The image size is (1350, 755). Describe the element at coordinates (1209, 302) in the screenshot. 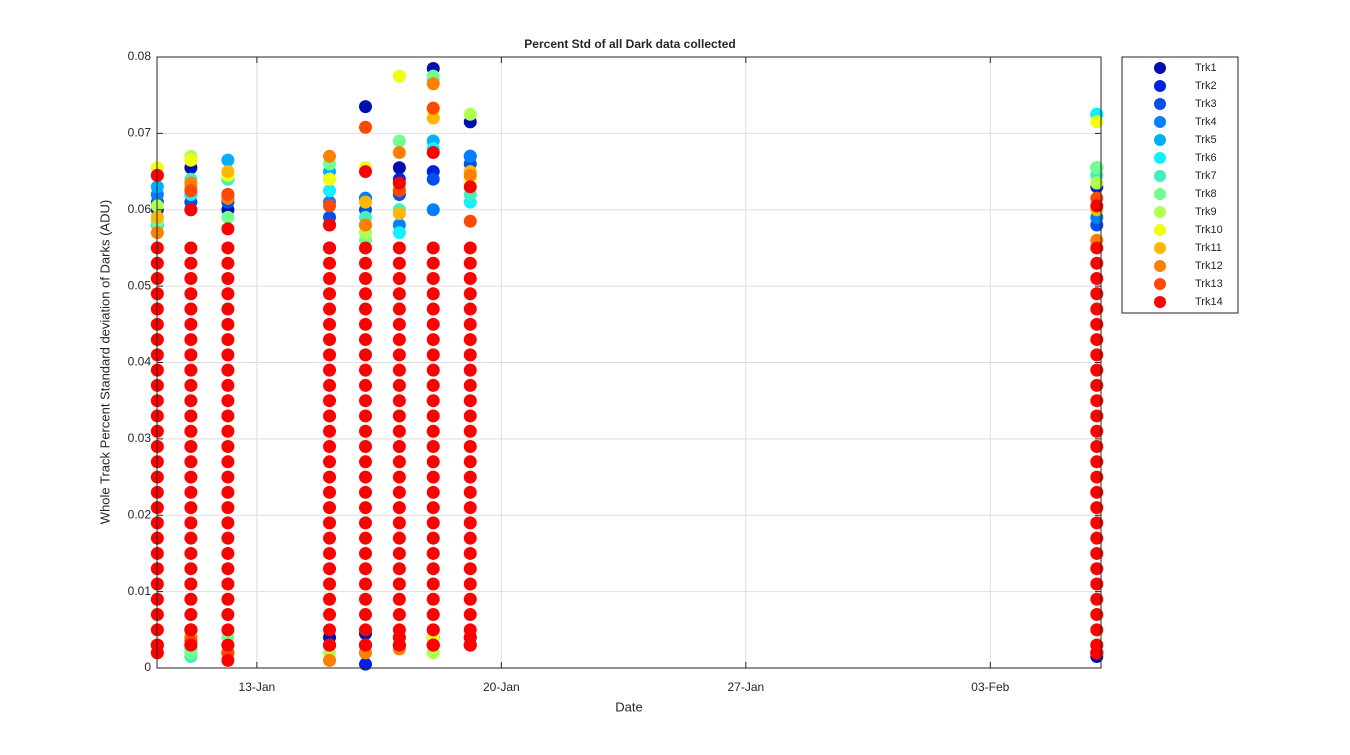

I see `legend-label: Trk14` at that location.